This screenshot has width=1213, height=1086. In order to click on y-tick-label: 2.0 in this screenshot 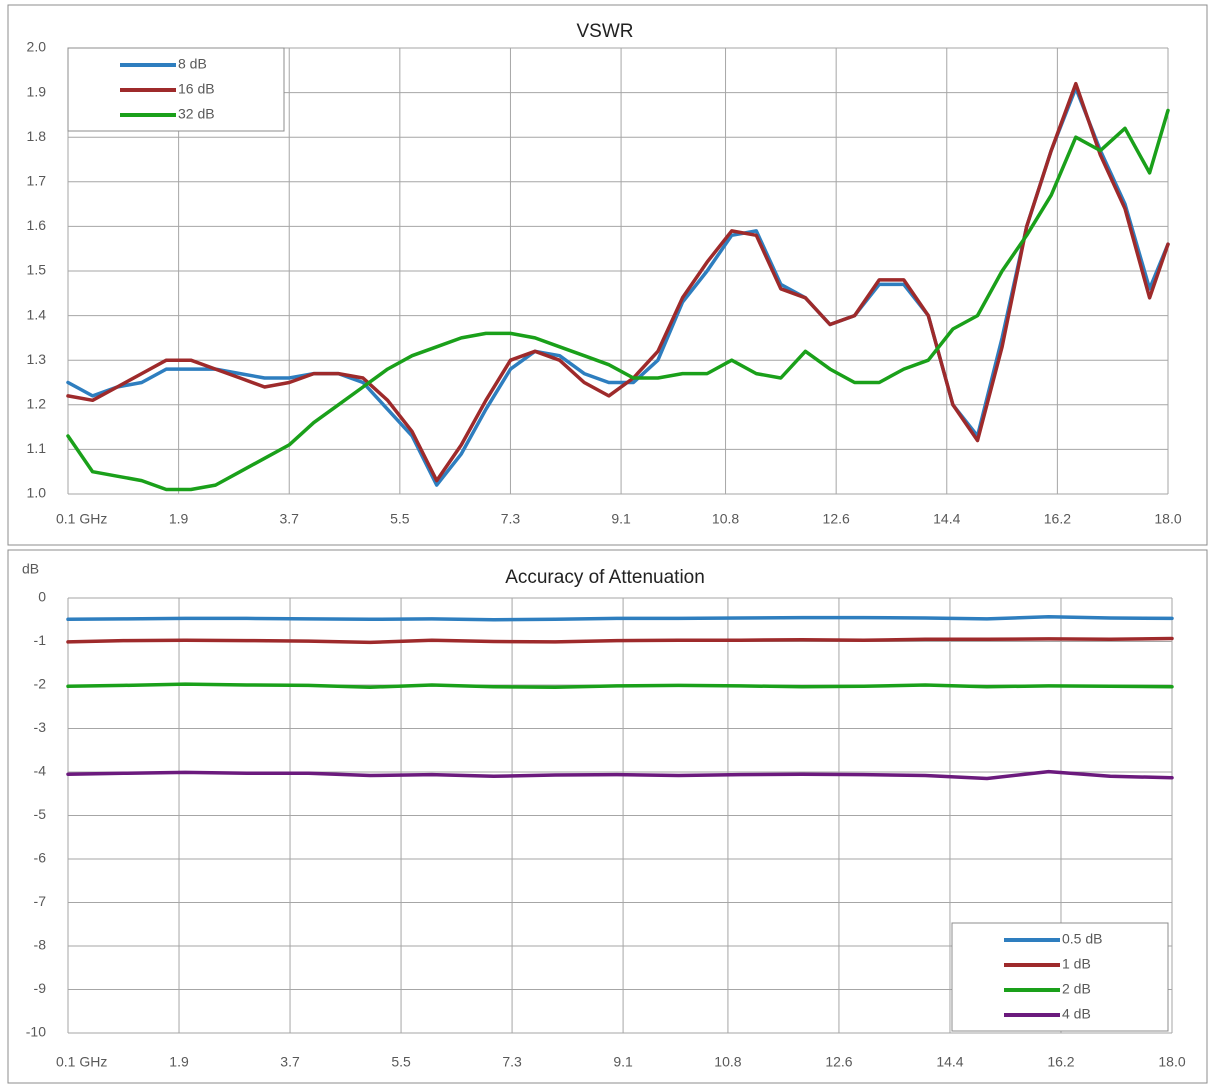, I will do `click(37, 47)`.